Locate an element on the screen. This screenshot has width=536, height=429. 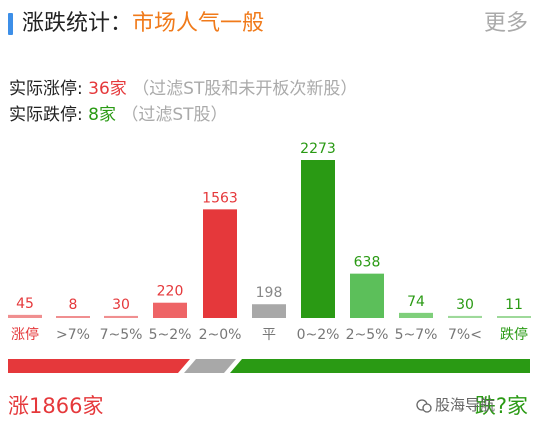
category-label-9: 7%< is located at coordinates (465, 335).